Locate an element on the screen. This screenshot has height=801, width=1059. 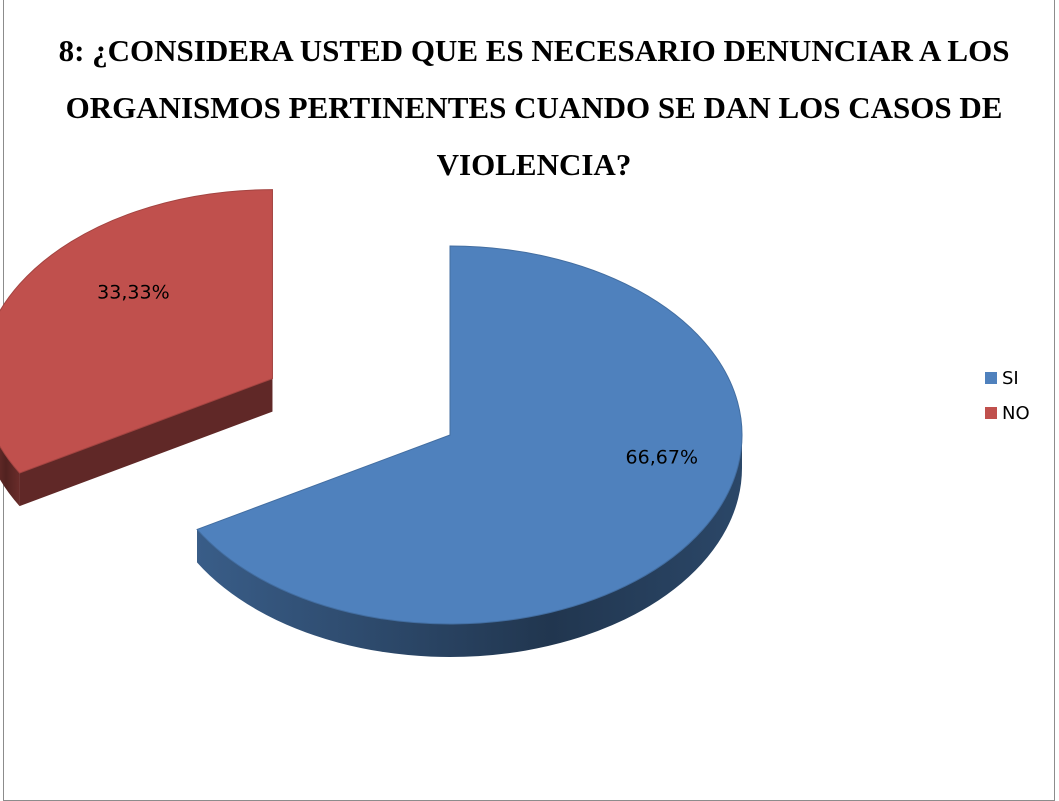
pie-slice-no is located at coordinates (136, 348).